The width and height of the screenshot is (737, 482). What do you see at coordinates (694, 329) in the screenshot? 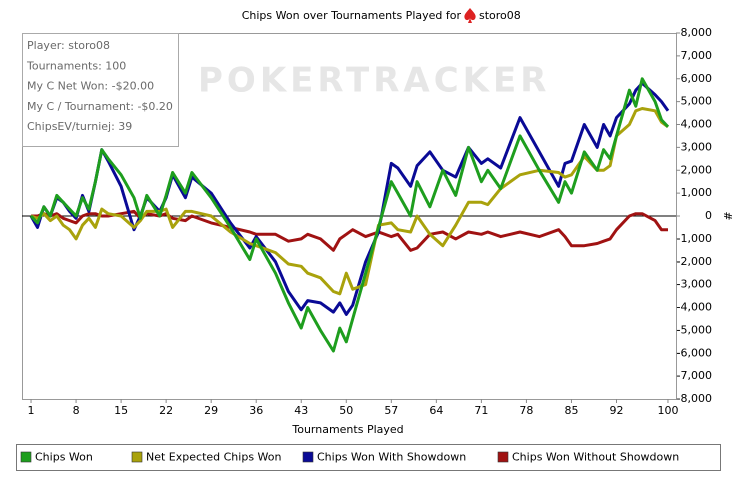
I see `y-tick-label: -5,000` at bounding box center [694, 329].